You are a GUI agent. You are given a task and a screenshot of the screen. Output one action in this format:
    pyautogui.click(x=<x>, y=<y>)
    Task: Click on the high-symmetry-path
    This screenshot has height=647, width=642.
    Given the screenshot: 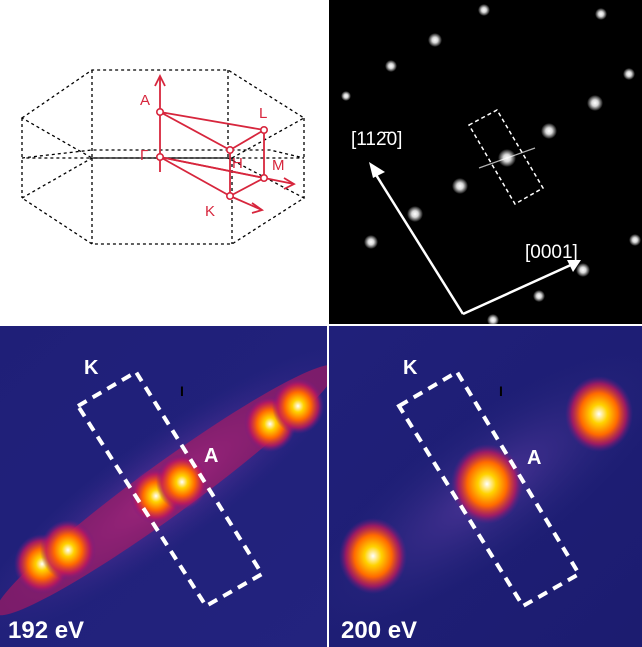 What is the action you would take?
    pyautogui.click(x=225, y=143)
    